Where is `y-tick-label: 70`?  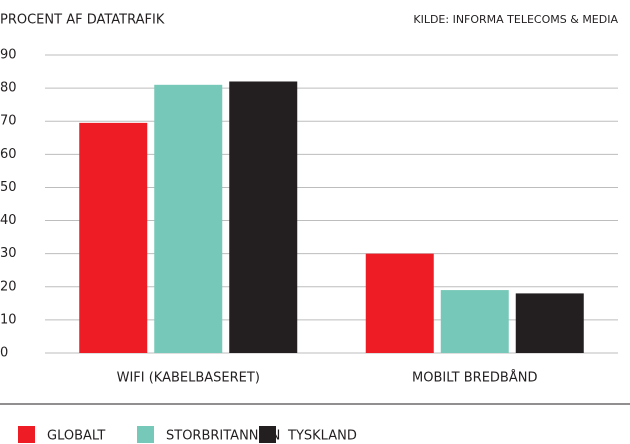
y-tick-label: 70 is located at coordinates (8, 121).